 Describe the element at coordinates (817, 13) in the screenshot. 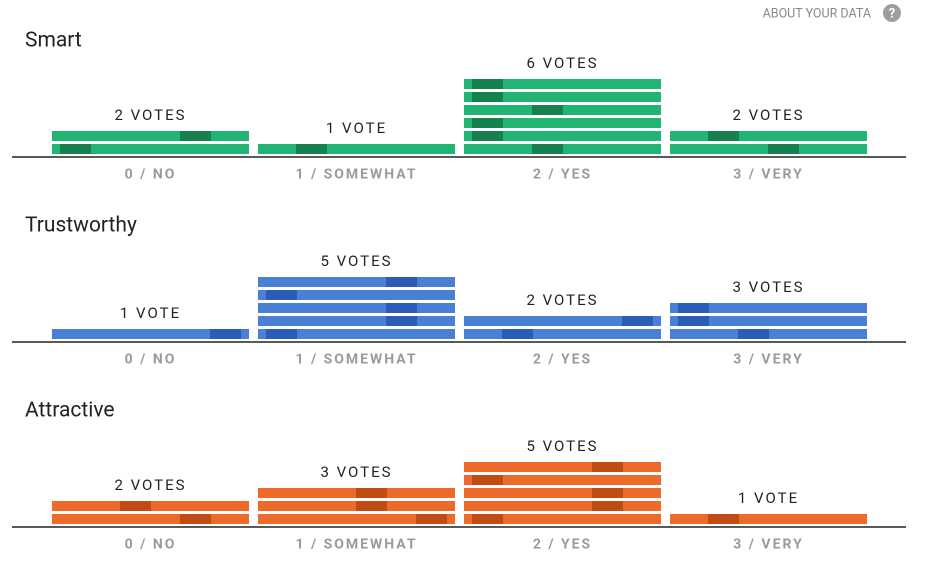

I see `about-data-link: ABOUT YOUR DATA` at that location.